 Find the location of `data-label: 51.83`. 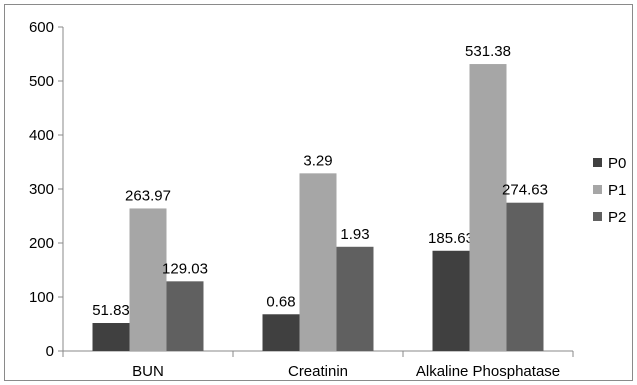

data-label: 51.83 is located at coordinates (111, 310).